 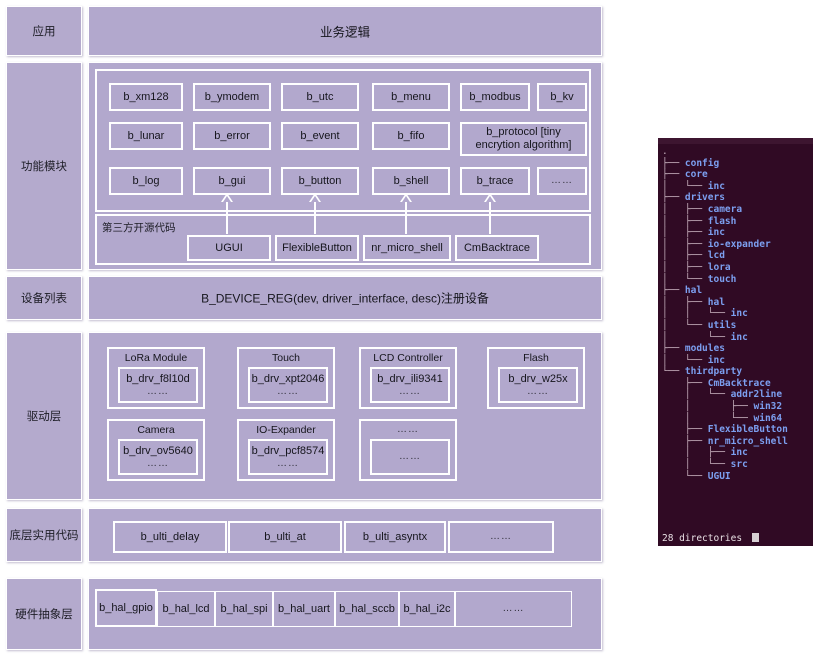 I want to click on hal-chip-label: b_hal_i2c, so click(x=427, y=608).